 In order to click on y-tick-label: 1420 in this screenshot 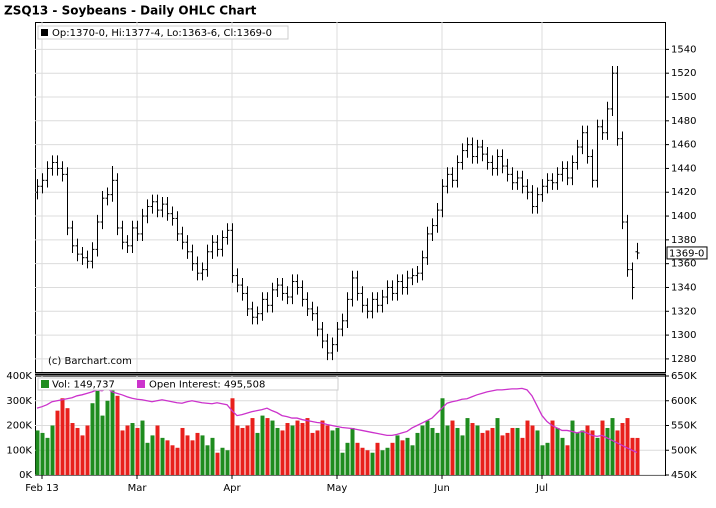, I will do `click(683, 192)`.